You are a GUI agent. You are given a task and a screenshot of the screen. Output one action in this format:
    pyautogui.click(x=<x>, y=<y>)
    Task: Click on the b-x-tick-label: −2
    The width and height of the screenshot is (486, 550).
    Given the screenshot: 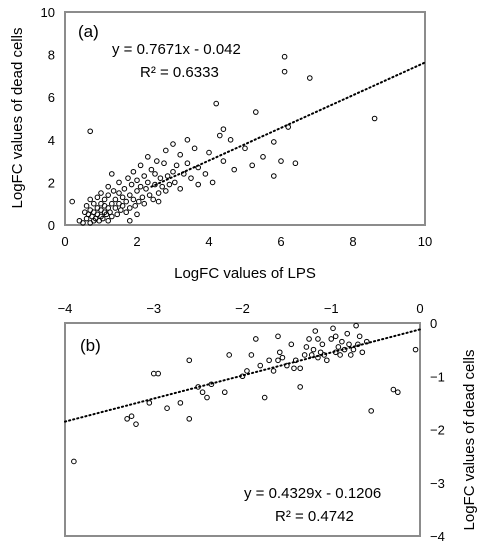 What is the action you would take?
    pyautogui.click(x=242, y=308)
    